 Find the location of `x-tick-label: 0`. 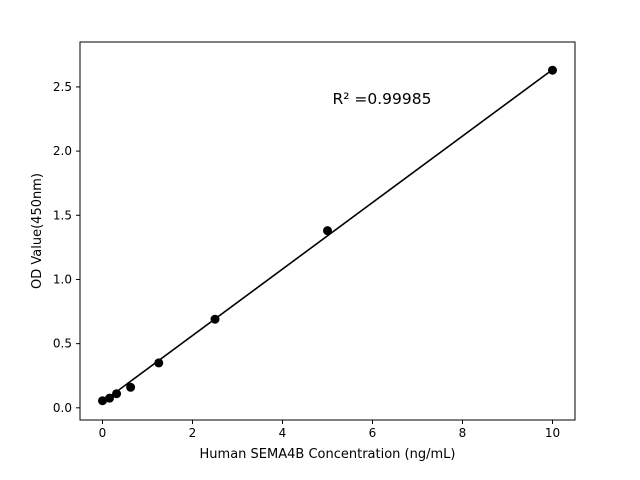

x-tick-label: 0 is located at coordinates (103, 433).